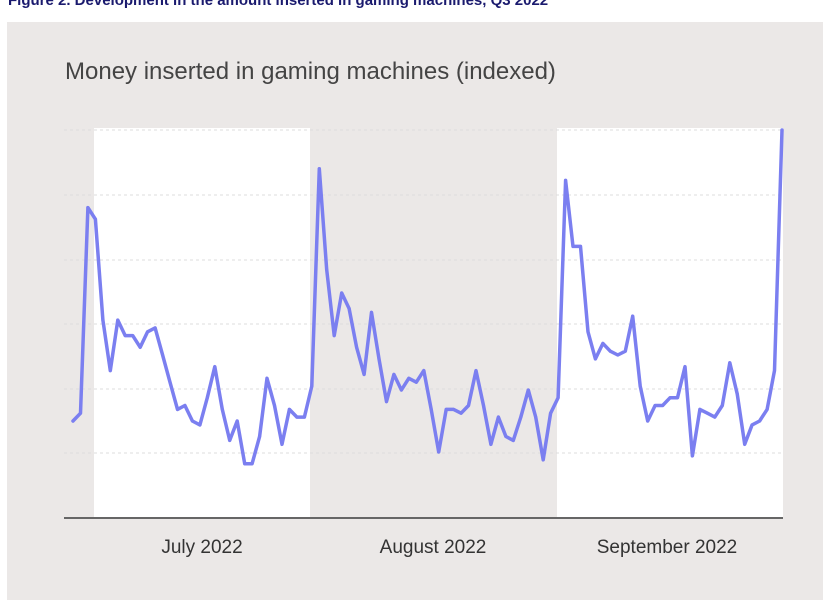 This screenshot has height=602, width=837. I want to click on x-tick-labels: July 2022 August 2022 September 2022, so click(449, 547).